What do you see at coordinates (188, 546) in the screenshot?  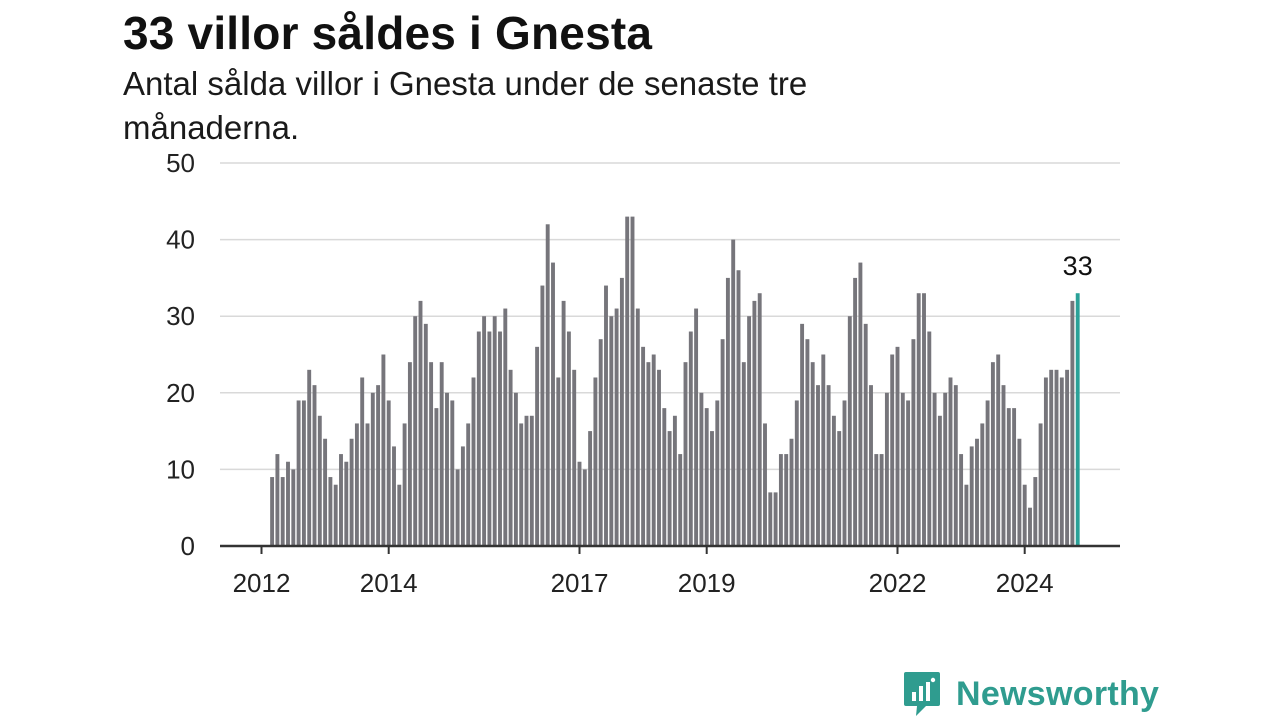 I see `y-tick-label: 0` at bounding box center [188, 546].